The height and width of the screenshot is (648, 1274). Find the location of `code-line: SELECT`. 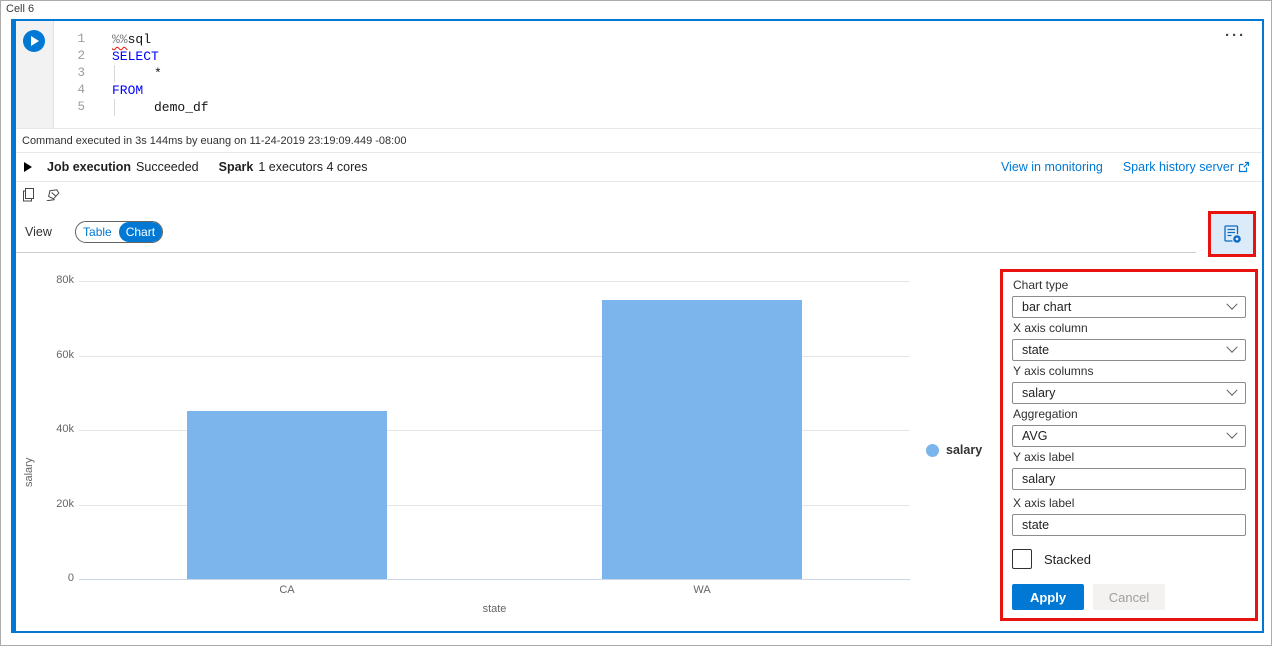

code-line: SELECT is located at coordinates (160, 56).